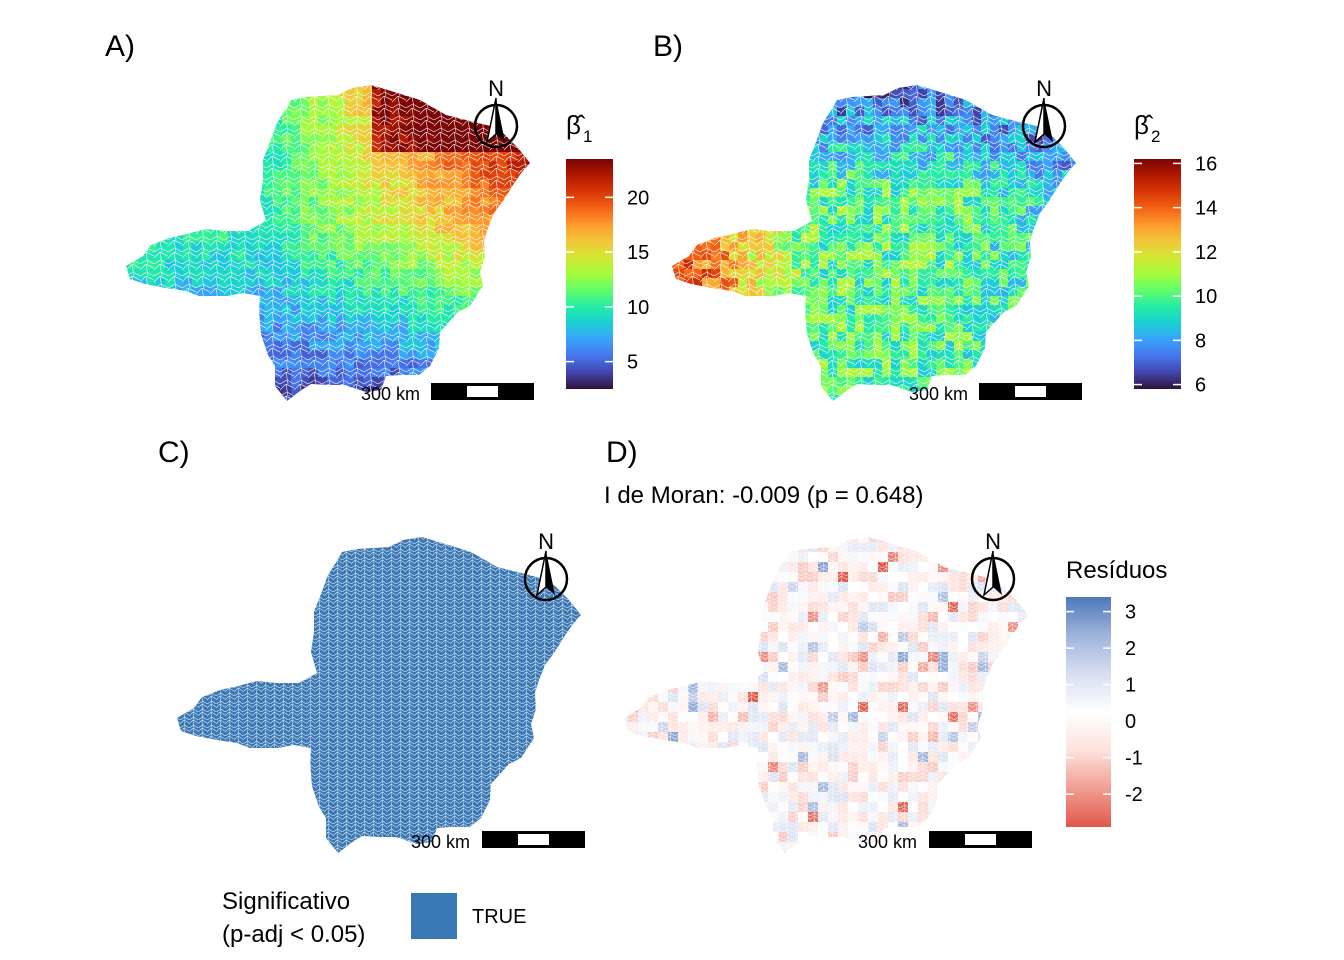 Image resolution: width=1344 pixels, height=960 pixels. What do you see at coordinates (1130, 613) in the screenshot?
I see `legend-tick-label: 3` at bounding box center [1130, 613].